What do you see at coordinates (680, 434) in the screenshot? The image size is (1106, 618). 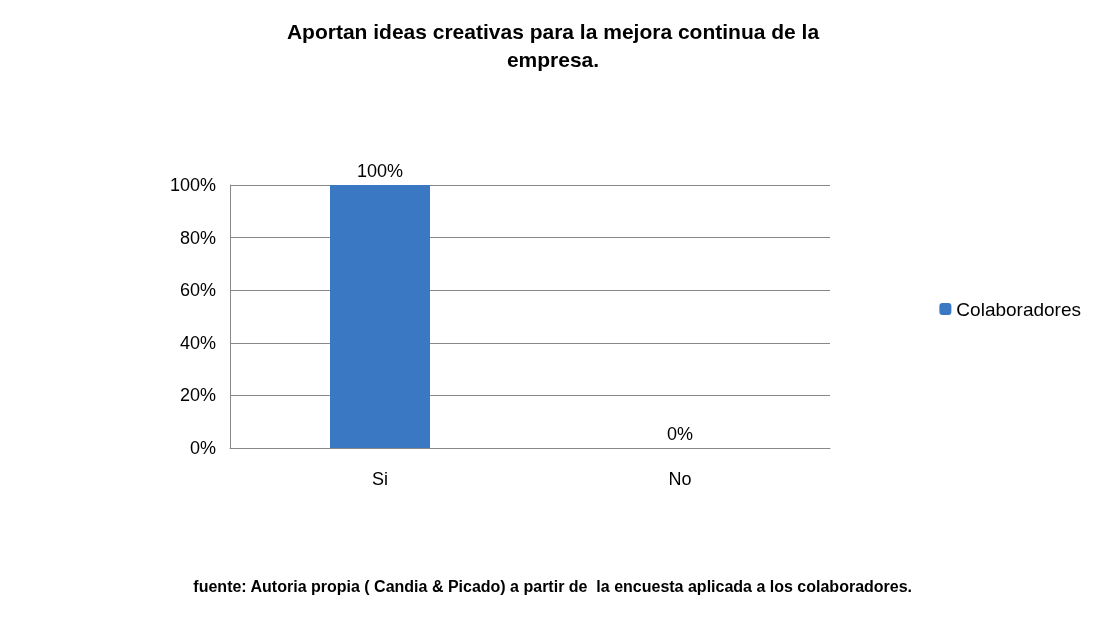 I see `data-label: 0%` at bounding box center [680, 434].